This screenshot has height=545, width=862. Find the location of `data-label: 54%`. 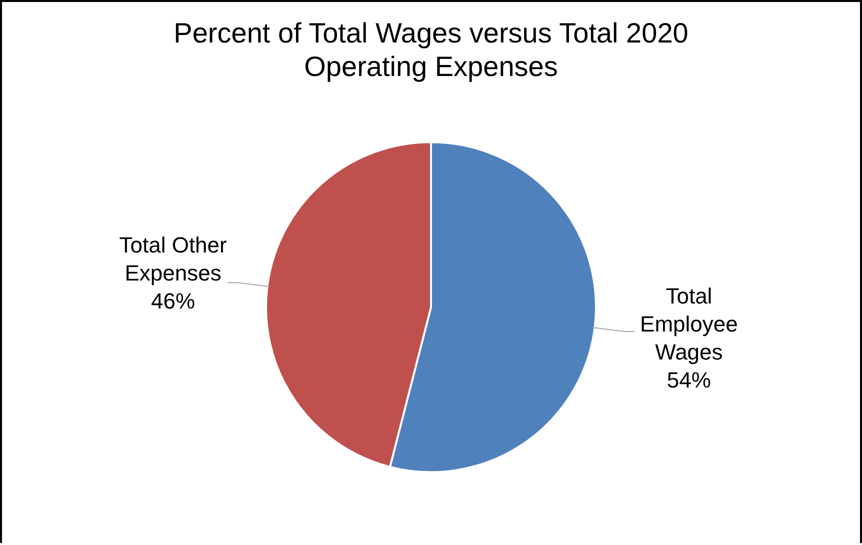

data-label: 54% is located at coordinates (688, 380).